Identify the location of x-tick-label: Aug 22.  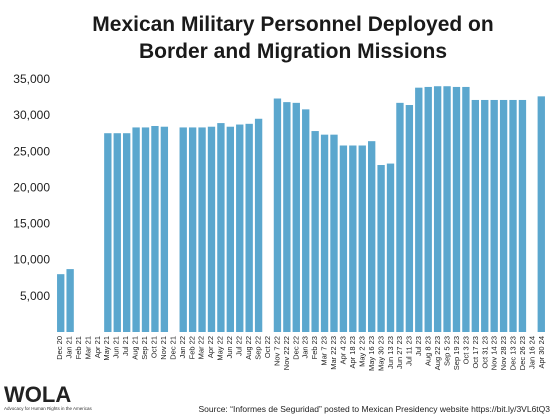
(248, 348).